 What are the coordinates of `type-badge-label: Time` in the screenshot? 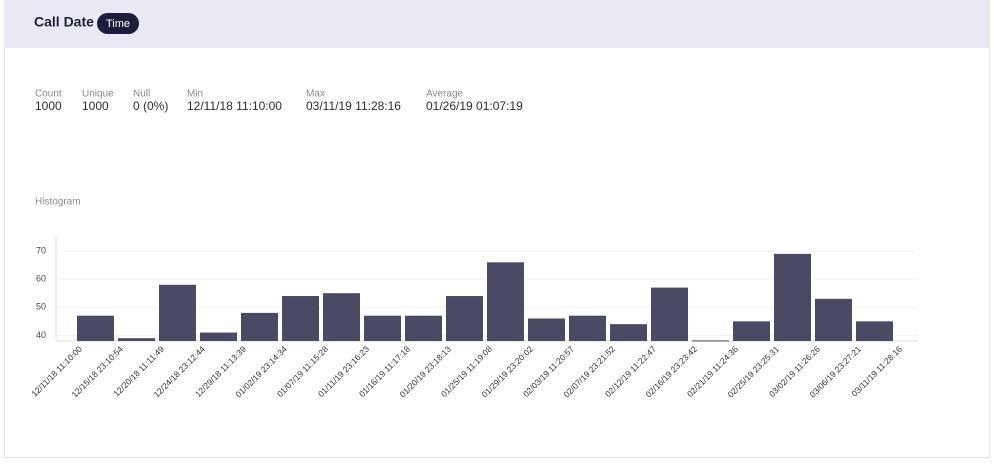 It's located at (118, 24).